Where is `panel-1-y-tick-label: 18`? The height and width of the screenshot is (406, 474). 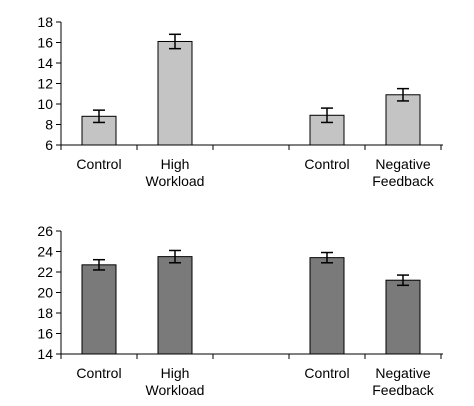 panel-1-y-tick-label: 18 is located at coordinates (45, 22).